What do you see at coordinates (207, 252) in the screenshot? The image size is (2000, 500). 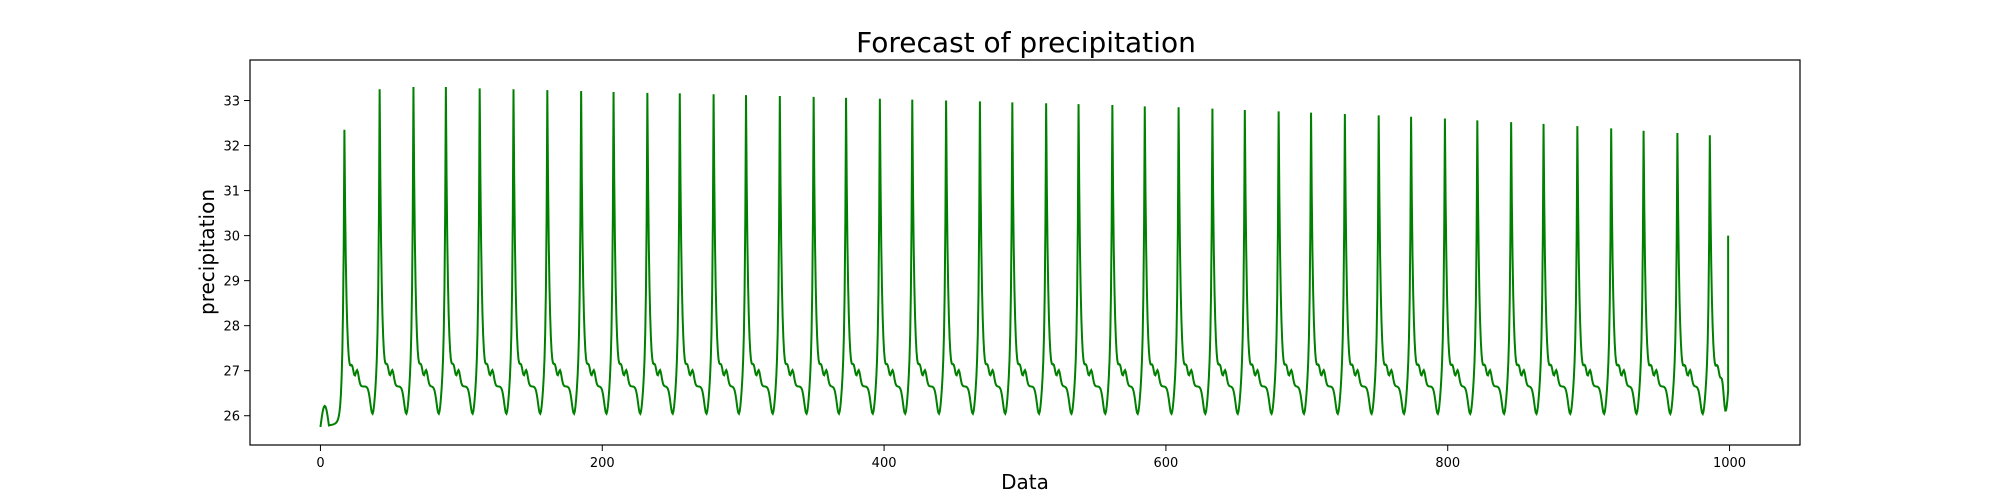 I see `y-axis-label: precipitation` at bounding box center [207, 252].